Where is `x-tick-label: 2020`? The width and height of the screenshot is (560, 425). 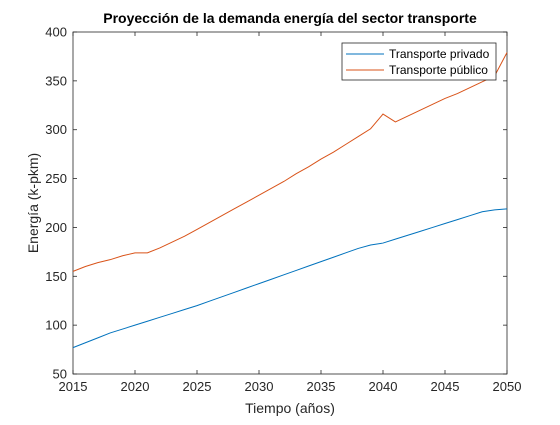 x-tick-label: 2020 is located at coordinates (135, 386).